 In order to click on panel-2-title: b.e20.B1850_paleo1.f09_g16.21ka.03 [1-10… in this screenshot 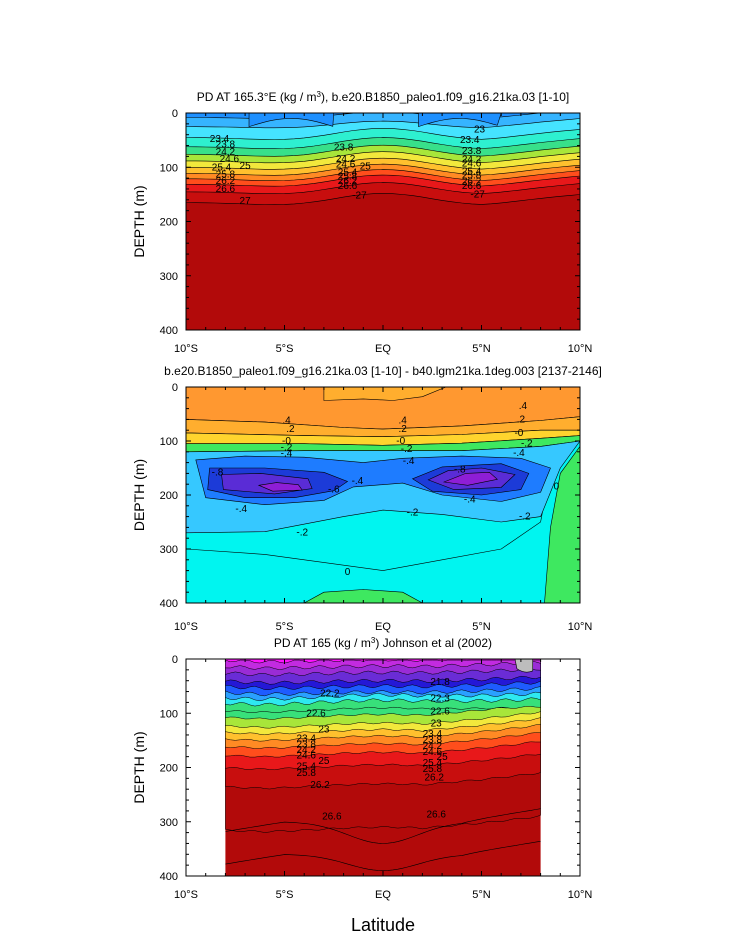, I will do `click(383, 371)`.